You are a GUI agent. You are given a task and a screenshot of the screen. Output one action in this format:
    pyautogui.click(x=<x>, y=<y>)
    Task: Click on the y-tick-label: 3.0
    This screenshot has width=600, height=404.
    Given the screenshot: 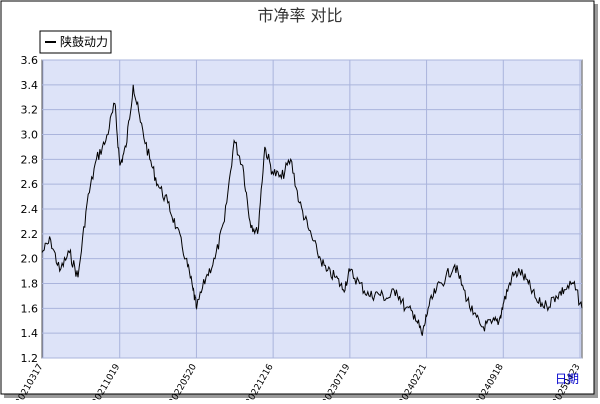 What is the action you would take?
    pyautogui.click(x=30, y=135)
    